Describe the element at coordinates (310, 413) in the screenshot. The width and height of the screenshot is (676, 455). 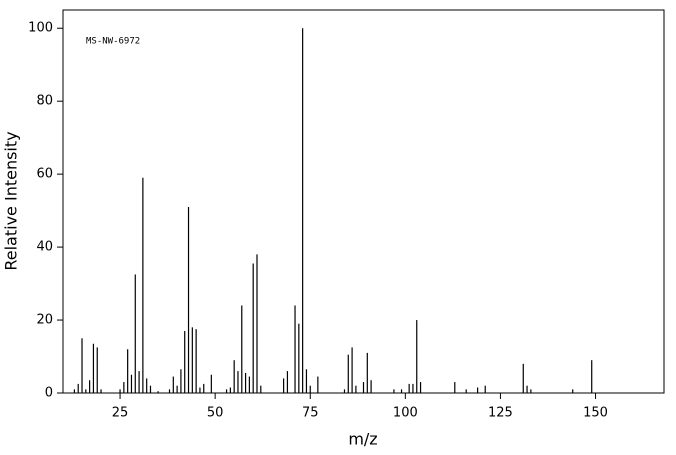
I see `x-tick-label: 75` at that location.